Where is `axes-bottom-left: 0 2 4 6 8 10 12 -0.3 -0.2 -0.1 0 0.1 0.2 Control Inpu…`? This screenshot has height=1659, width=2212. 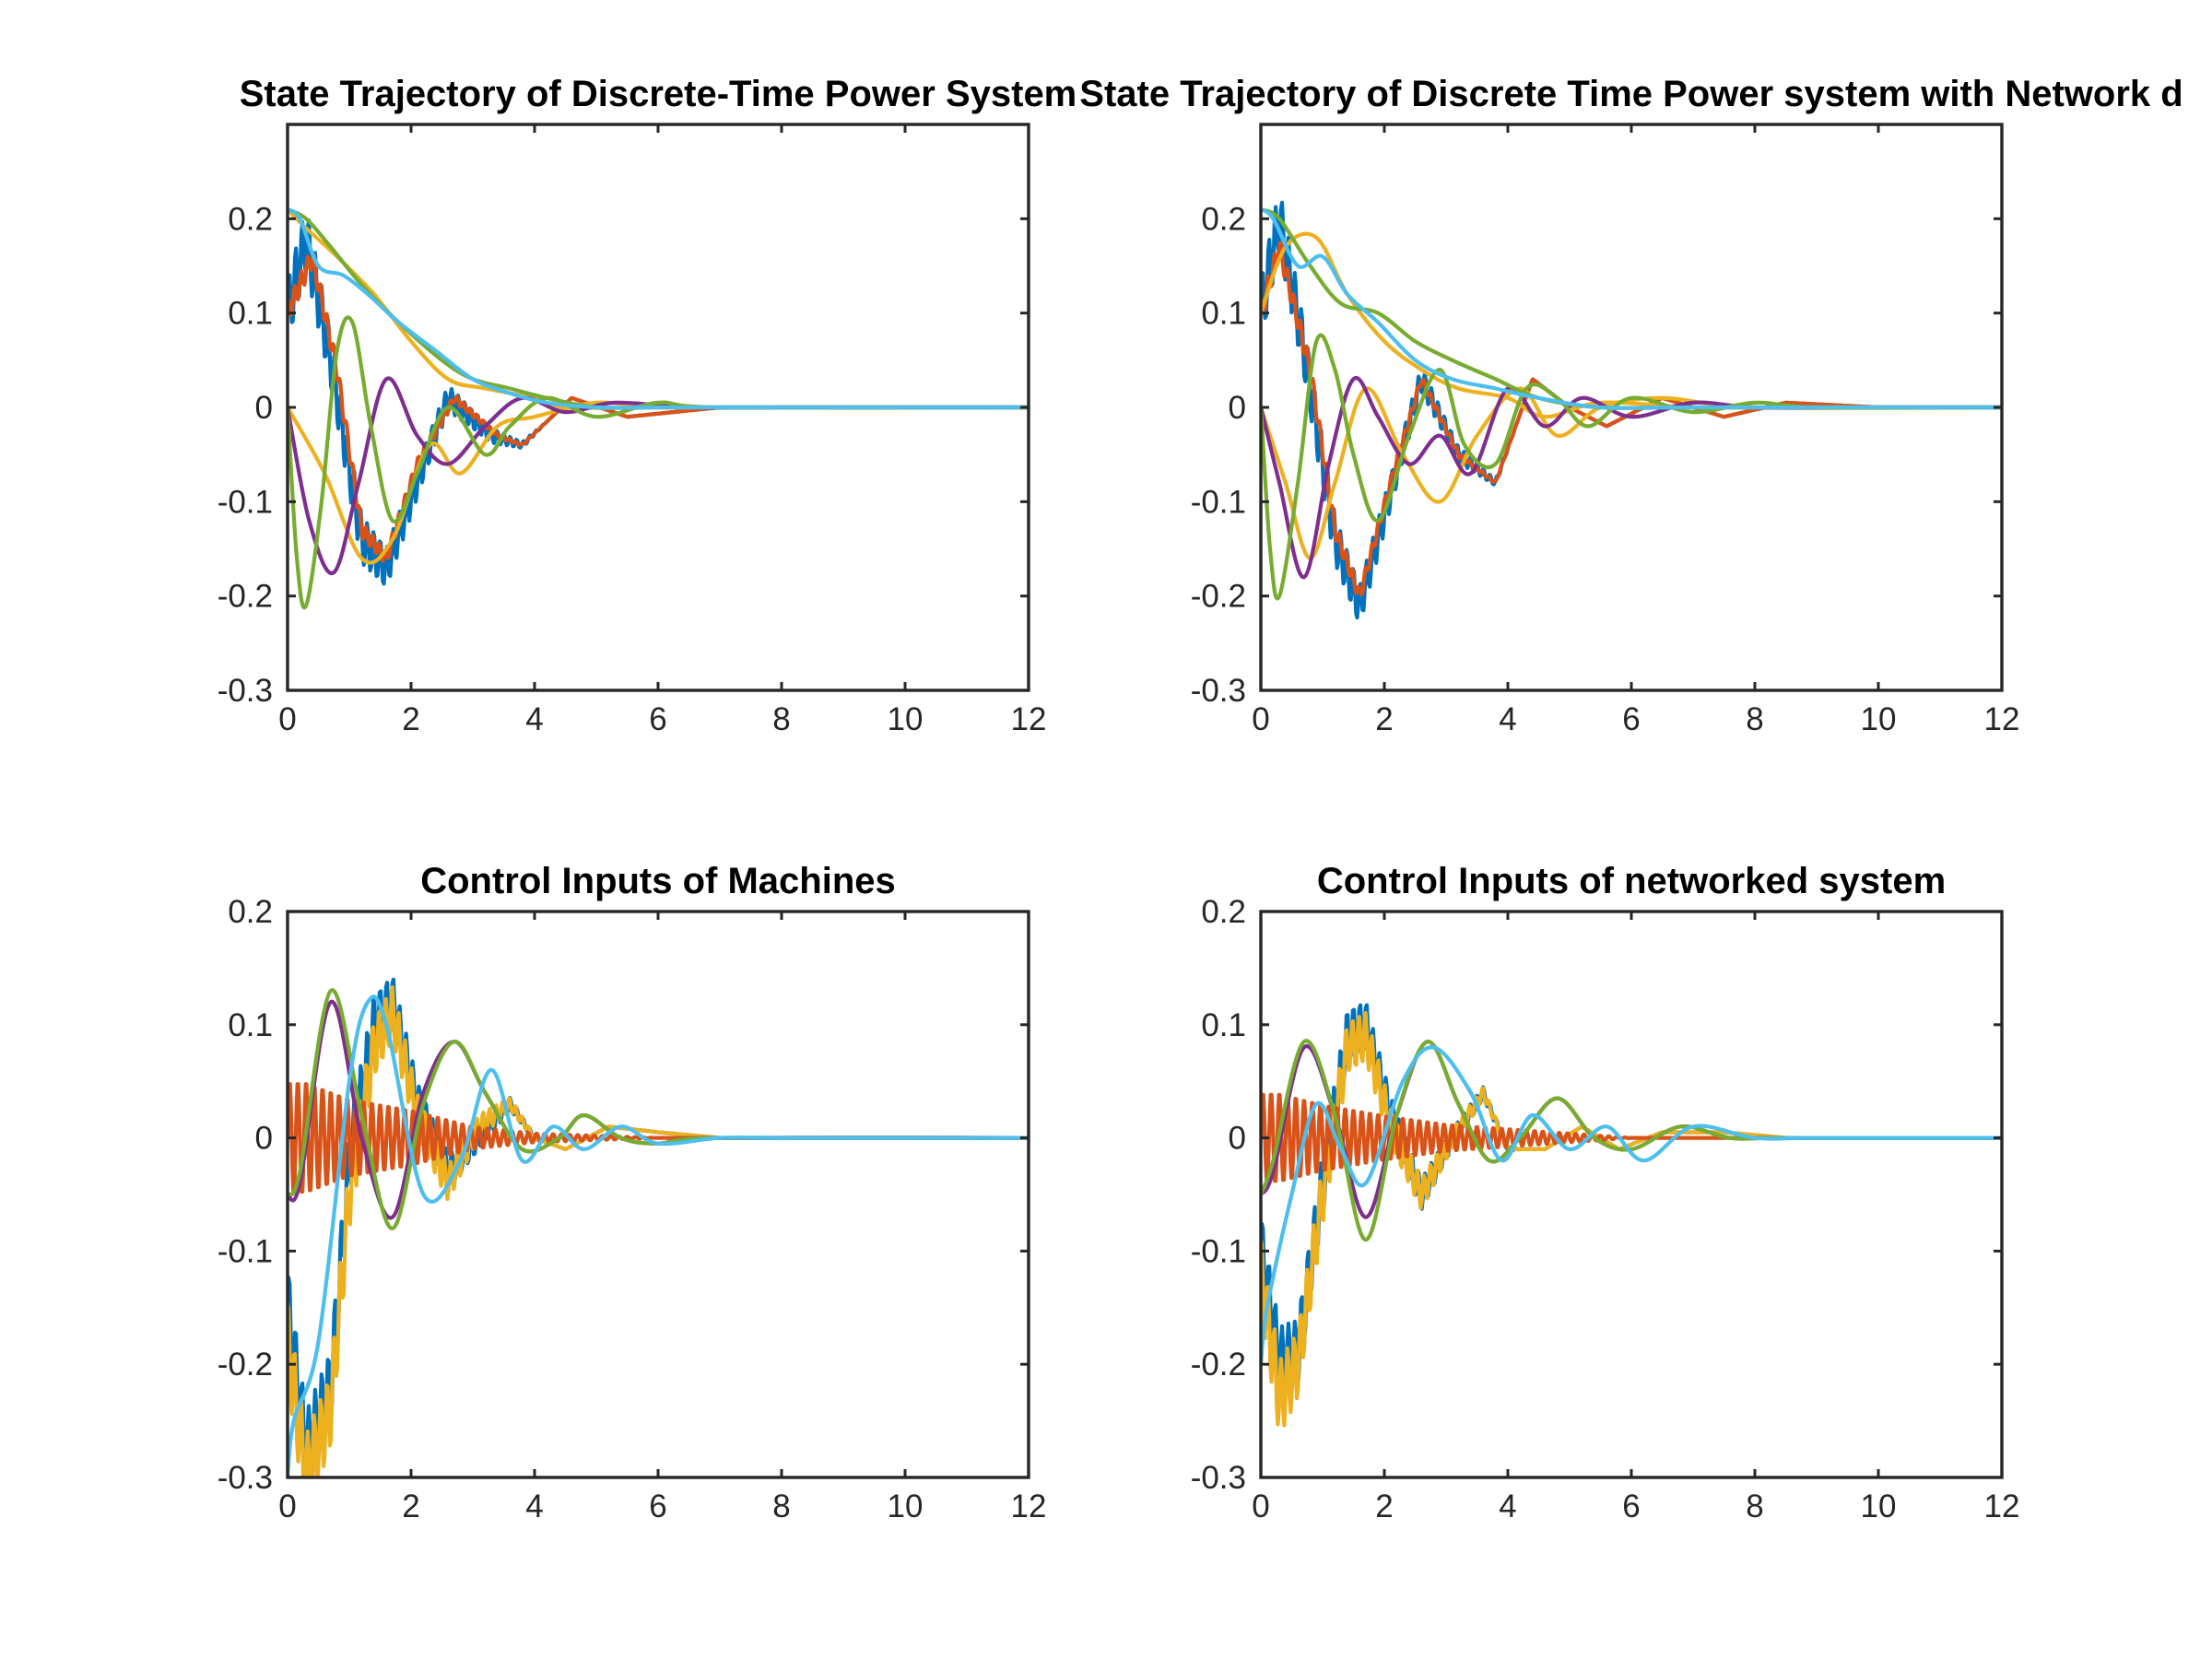 axes-bottom-left: 0 2 4 6 8 10 12 -0.3 -0.2 -0.1 0 0.1 0.2 Control Inpu… is located at coordinates (632, 1192).